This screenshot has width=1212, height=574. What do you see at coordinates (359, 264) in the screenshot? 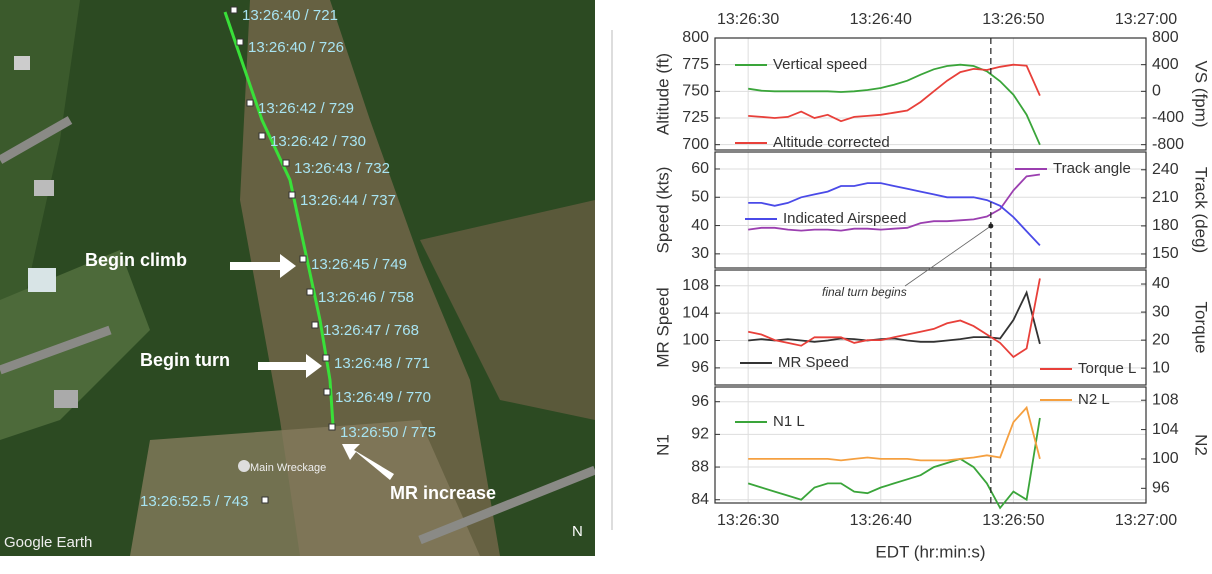
I see `track-label: 13:26:45 / 749` at bounding box center [359, 264].